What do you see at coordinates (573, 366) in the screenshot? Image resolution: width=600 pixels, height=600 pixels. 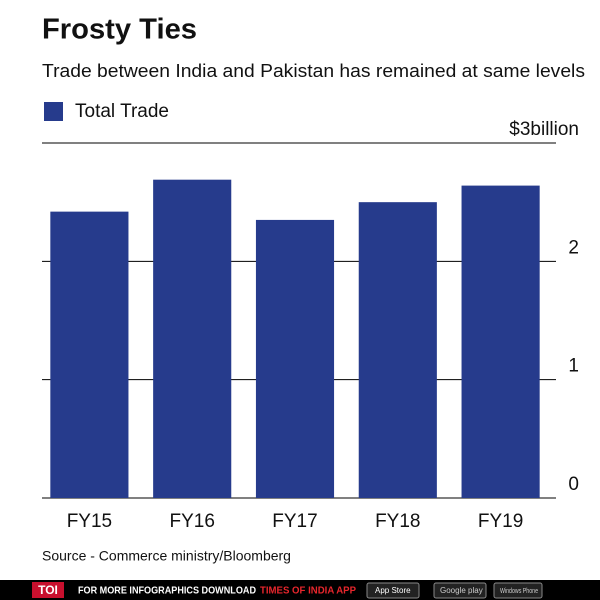 I see `y-tick-label: 1` at bounding box center [573, 366].